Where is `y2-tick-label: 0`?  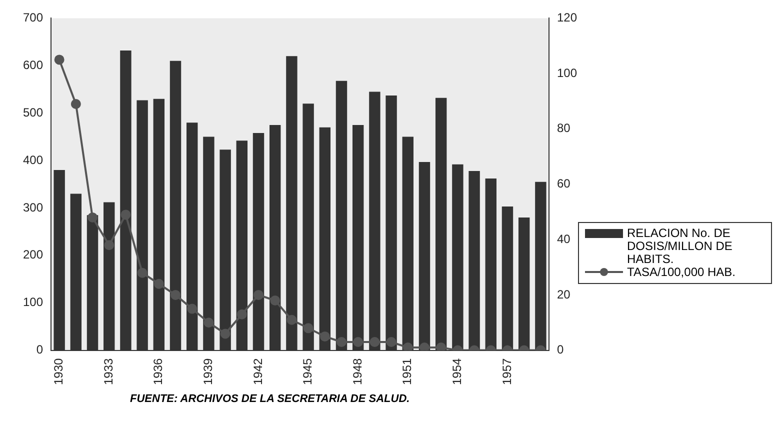
y2-tick-label: 0 is located at coordinates (560, 349).